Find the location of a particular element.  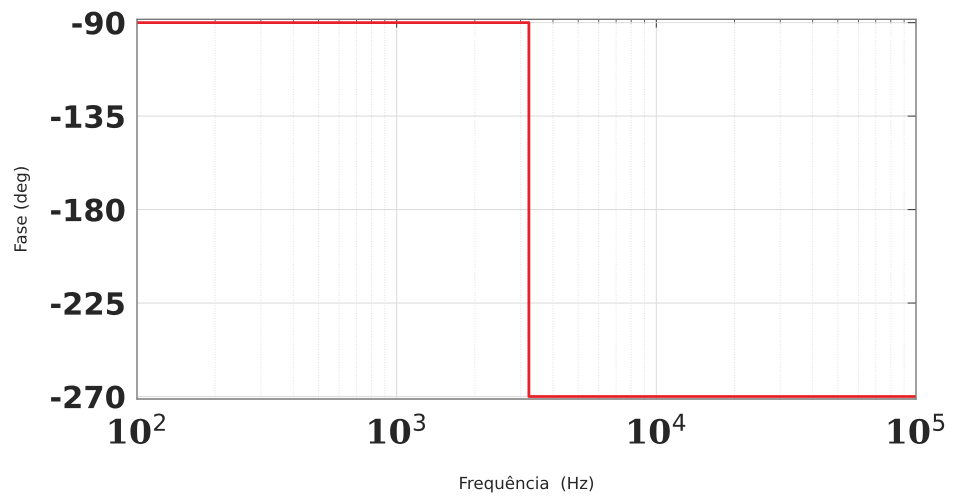

y-tick-label: -180 is located at coordinates (87, 210).